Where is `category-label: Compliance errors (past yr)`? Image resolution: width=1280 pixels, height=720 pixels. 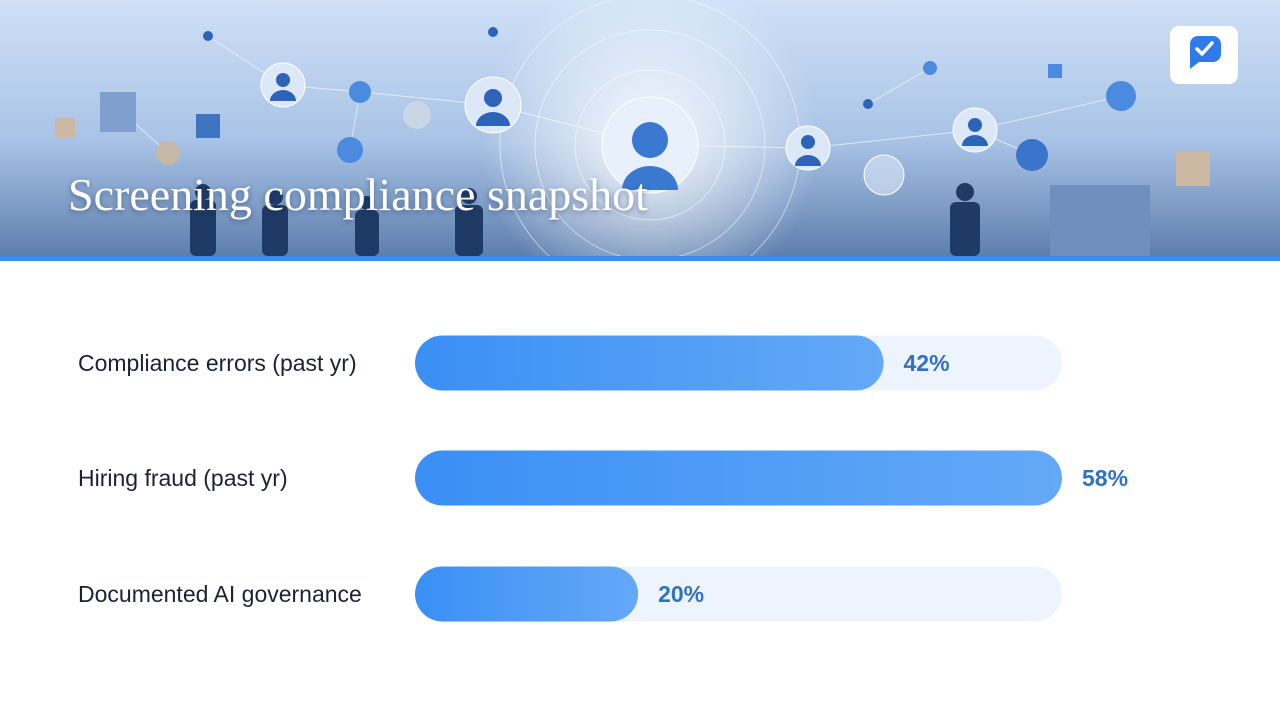
category-label: Compliance errors (past yr) is located at coordinates (217, 363).